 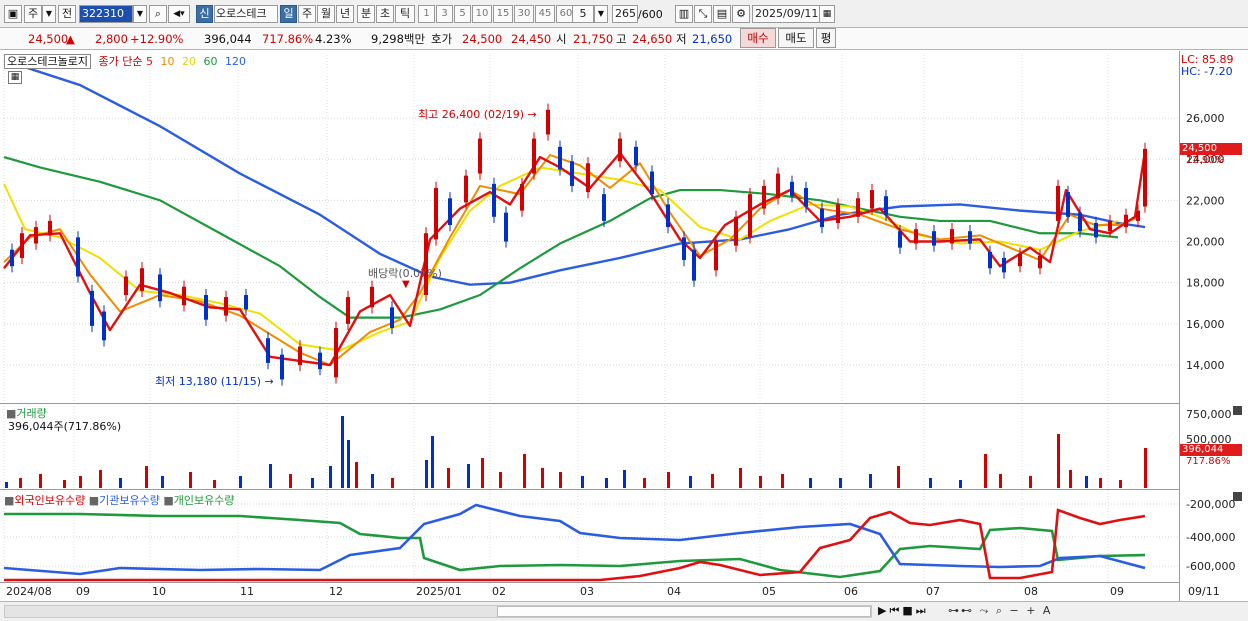 I want to click on tool-icon: ⤳, so click(x=985, y=610).